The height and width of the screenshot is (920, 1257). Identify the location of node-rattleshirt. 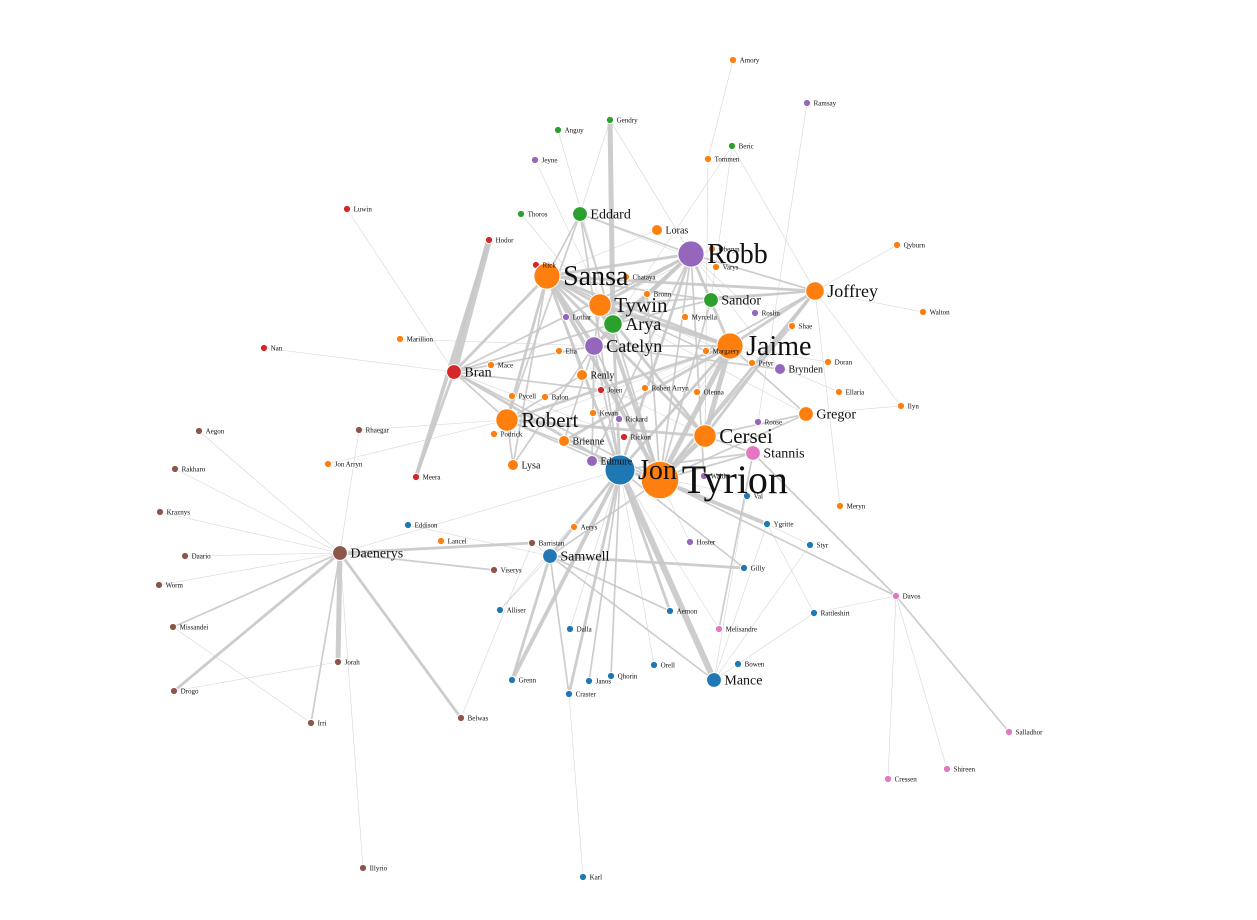
(814, 613).